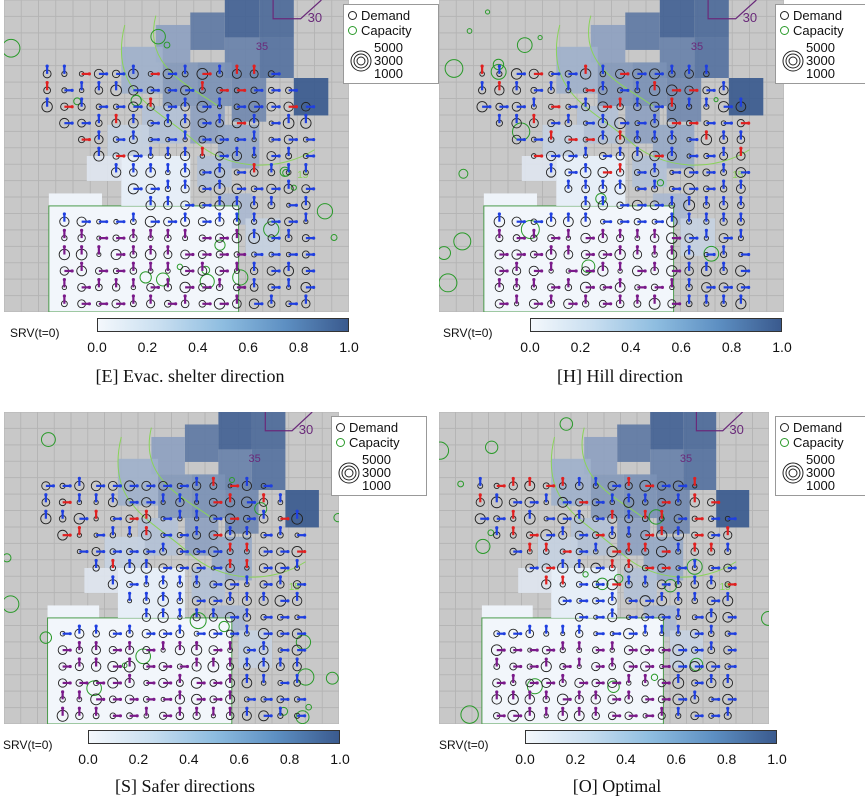 Image resolution: width=865 pixels, height=806 pixels. I want to click on capacity-circle-icon, so click(784, 442).